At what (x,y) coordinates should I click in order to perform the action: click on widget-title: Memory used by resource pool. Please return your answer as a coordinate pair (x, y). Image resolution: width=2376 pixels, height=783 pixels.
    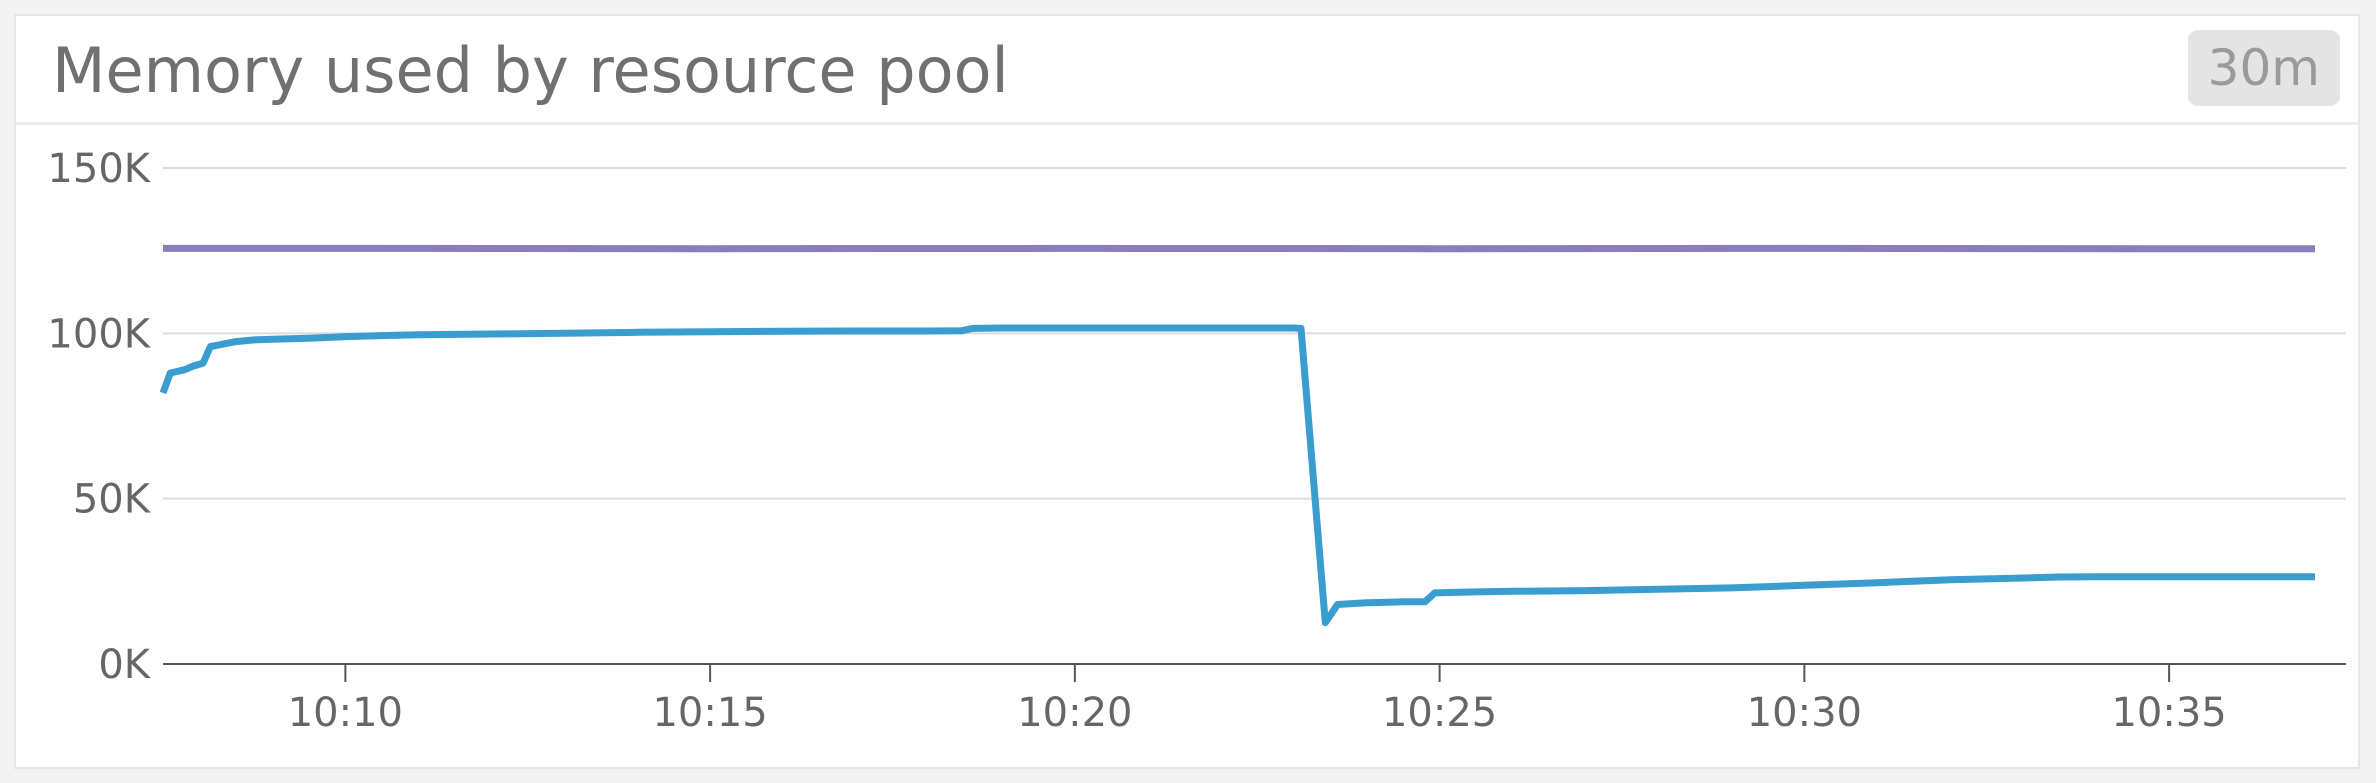
    Looking at the image, I should click on (530, 70).